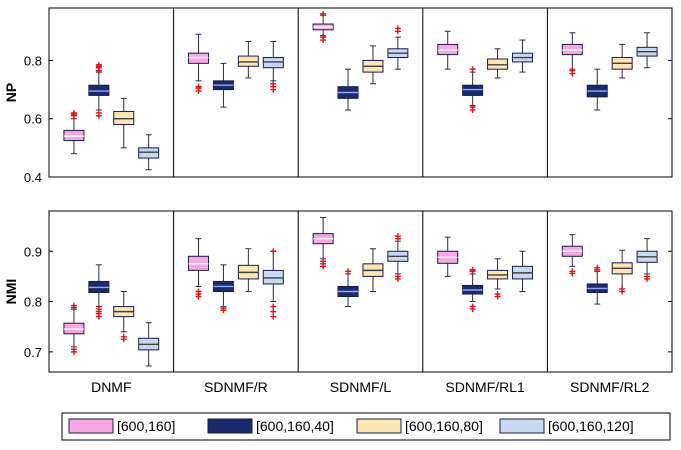 This screenshot has width=681, height=450. What do you see at coordinates (33, 352) in the screenshot?
I see `y-tick-label: 0.7` at bounding box center [33, 352].